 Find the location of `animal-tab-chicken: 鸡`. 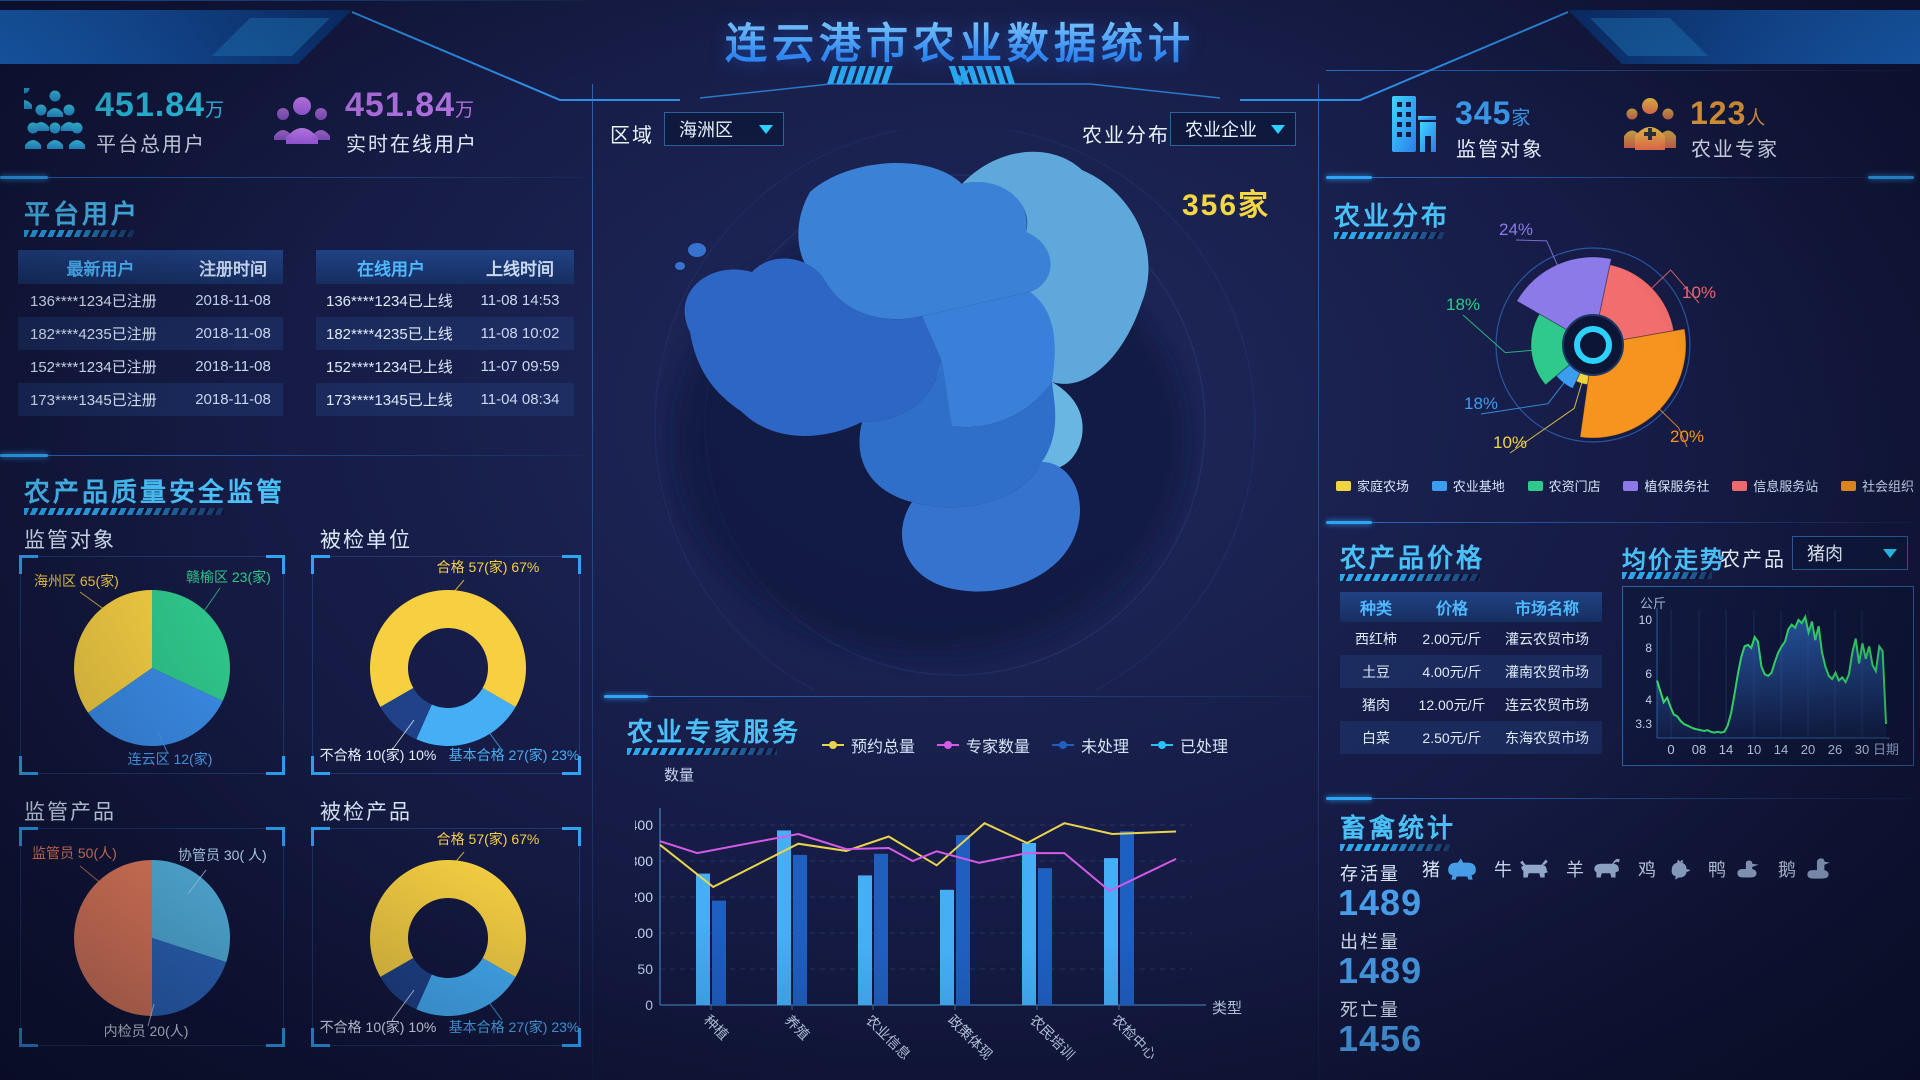

animal-tab-chicken: 鸡 is located at coordinates (1666, 869).